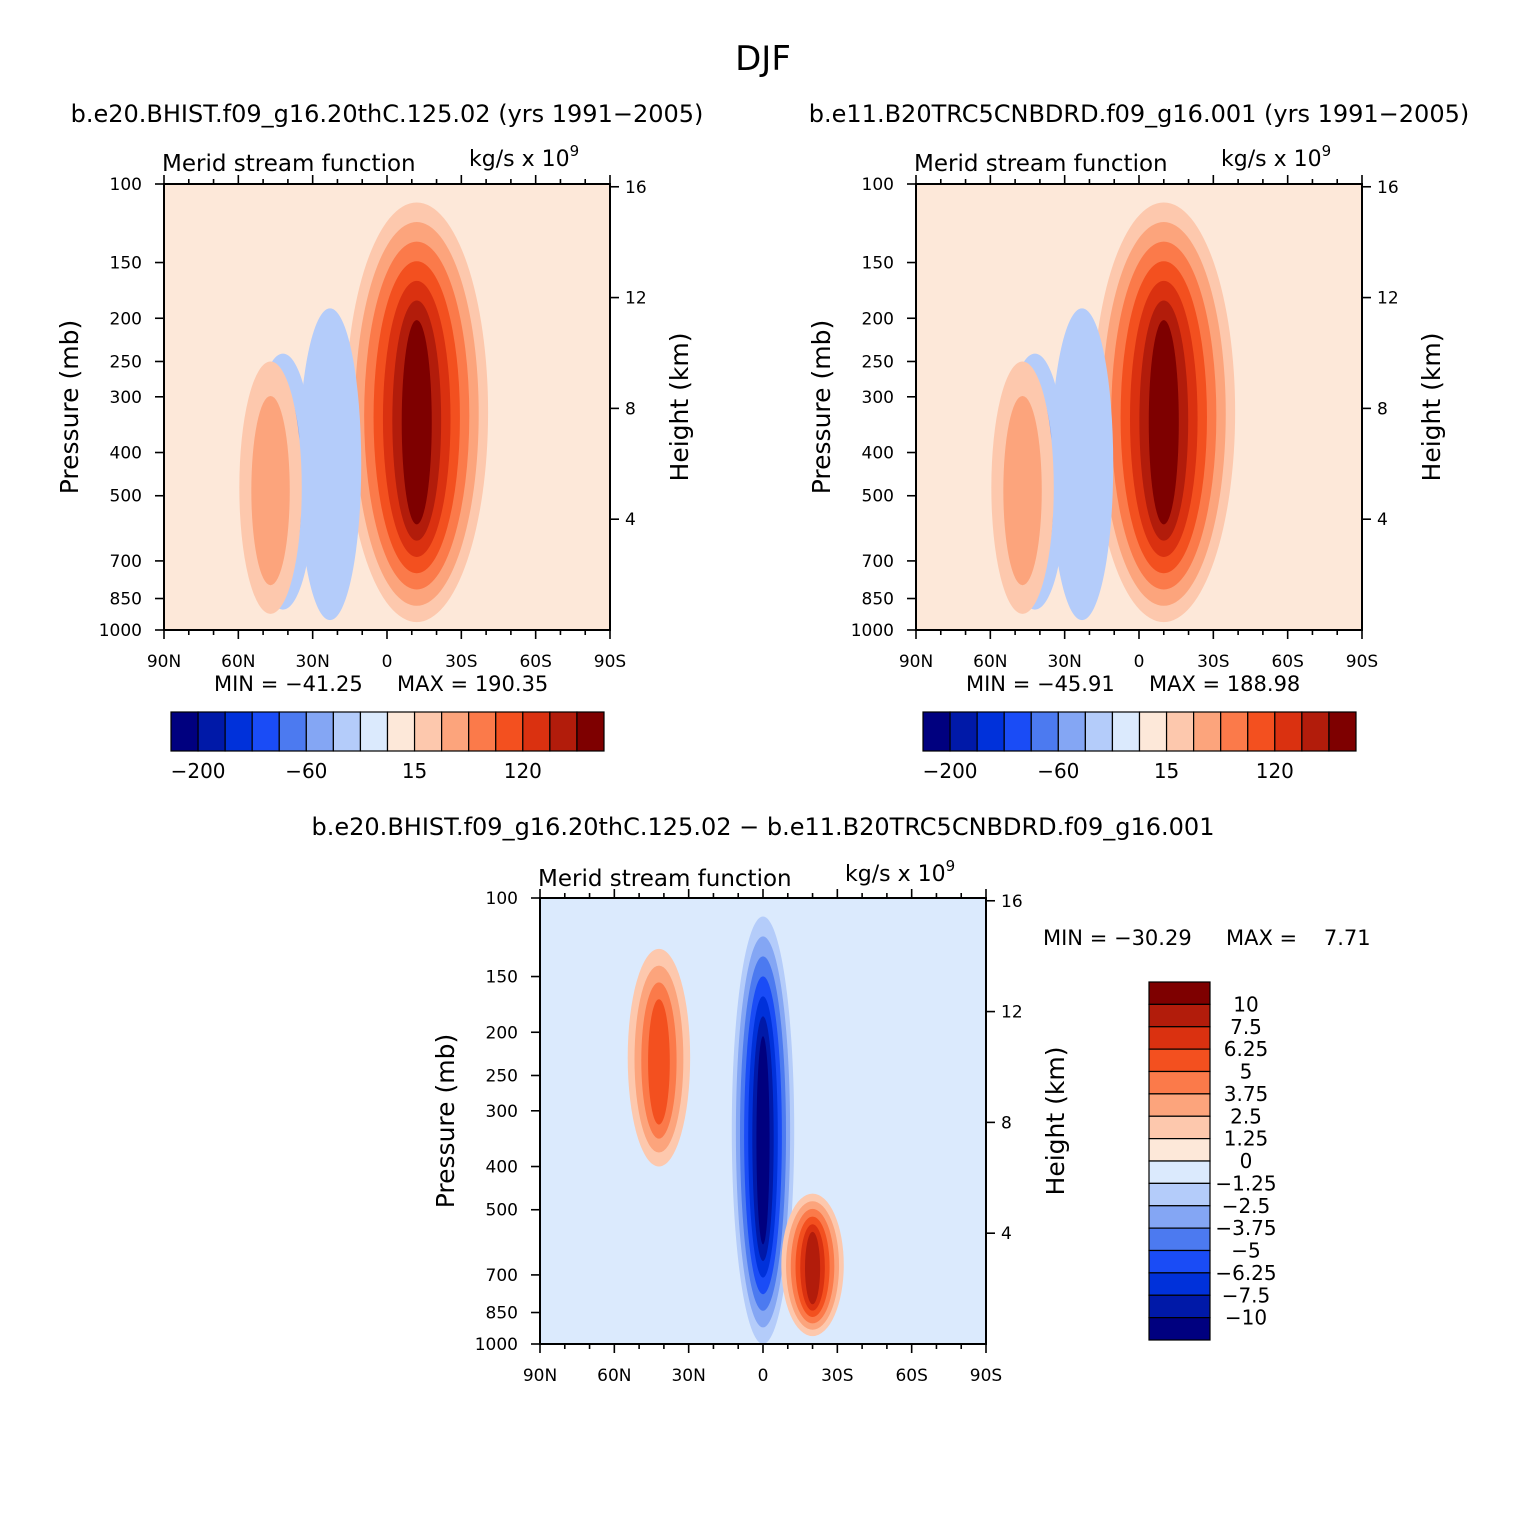 The image size is (1527, 1527). Describe the element at coordinates (1166, 771) in the screenshot. I see `colorbar-label: 15` at that location.